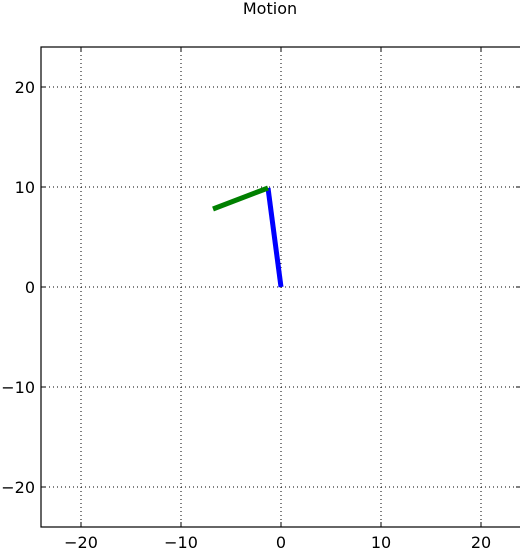 The width and height of the screenshot is (520, 551). What do you see at coordinates (30, 287) in the screenshot?
I see `y-tick-label: 0` at bounding box center [30, 287].